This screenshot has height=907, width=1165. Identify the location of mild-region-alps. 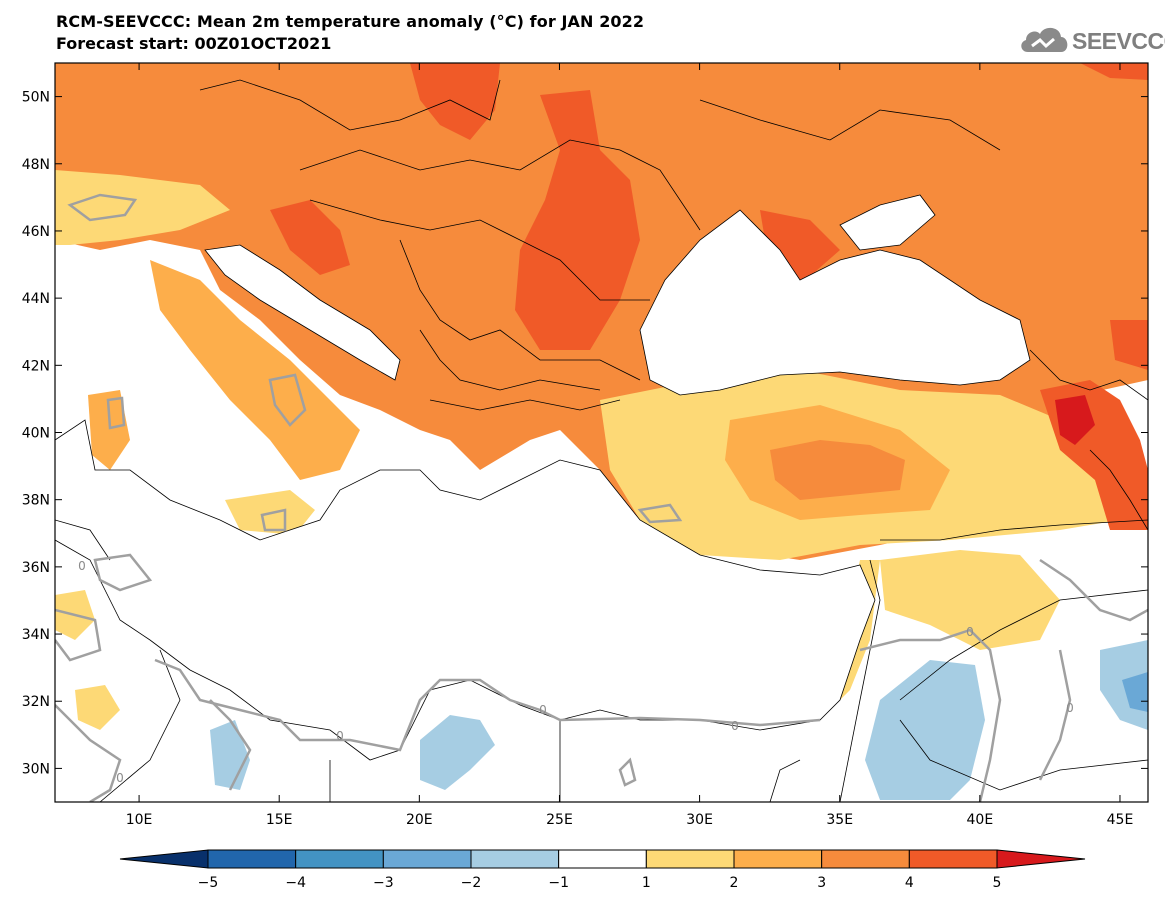
(142, 207).